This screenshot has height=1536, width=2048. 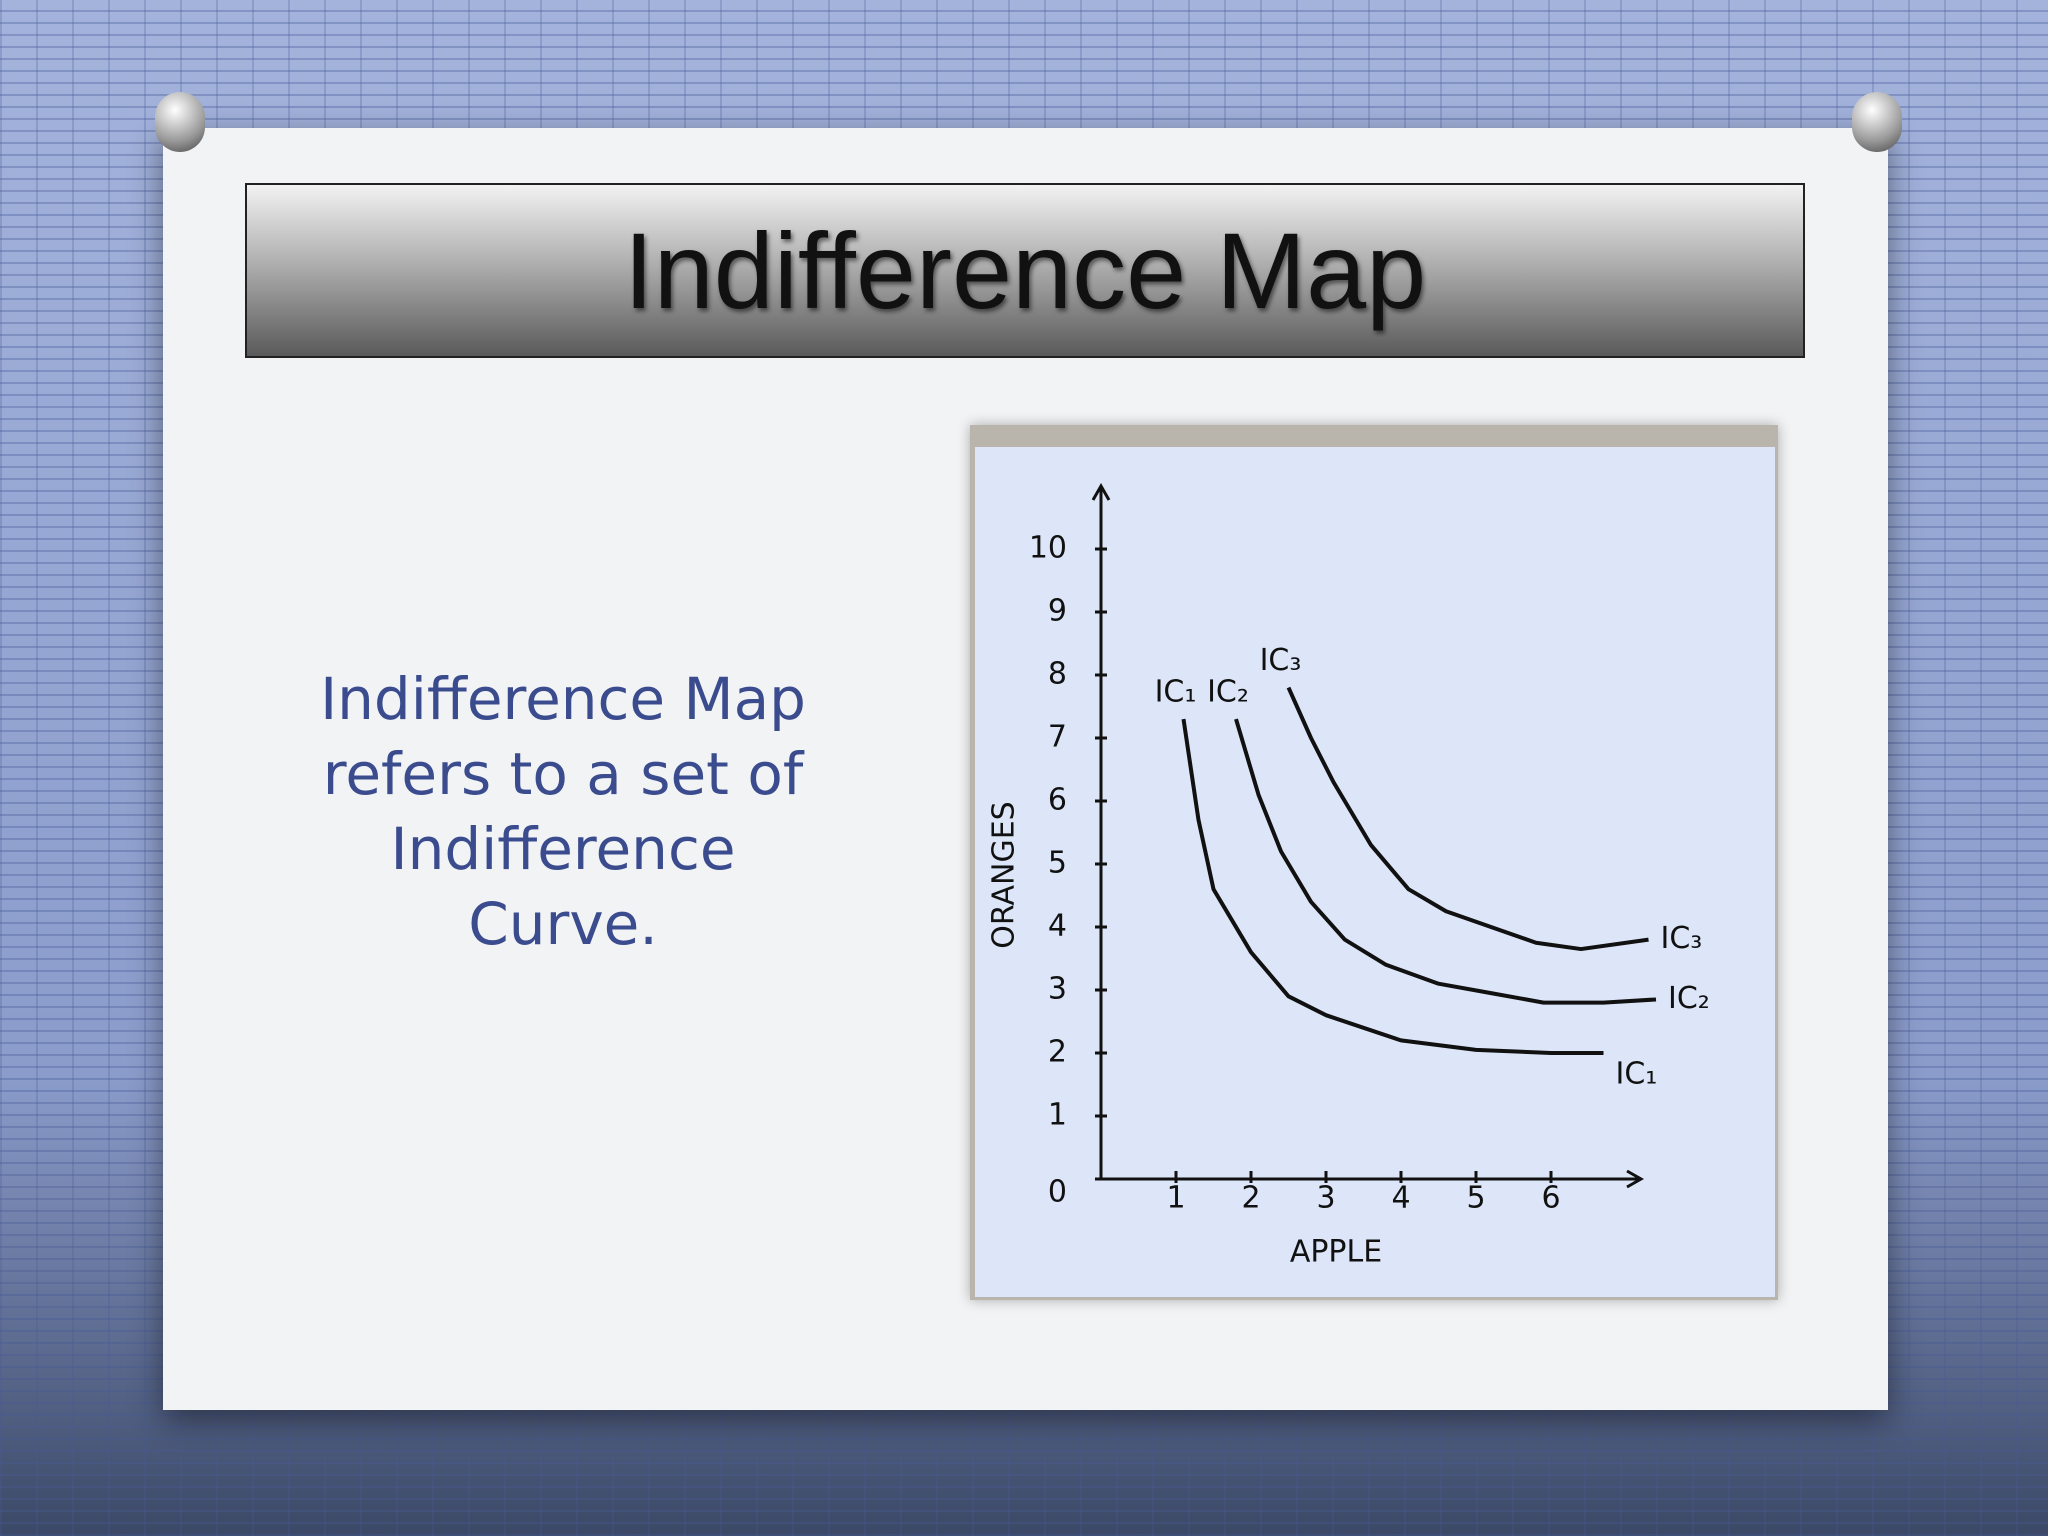 What do you see at coordinates (1057, 863) in the screenshot?
I see `y-tick-label: 5` at bounding box center [1057, 863].